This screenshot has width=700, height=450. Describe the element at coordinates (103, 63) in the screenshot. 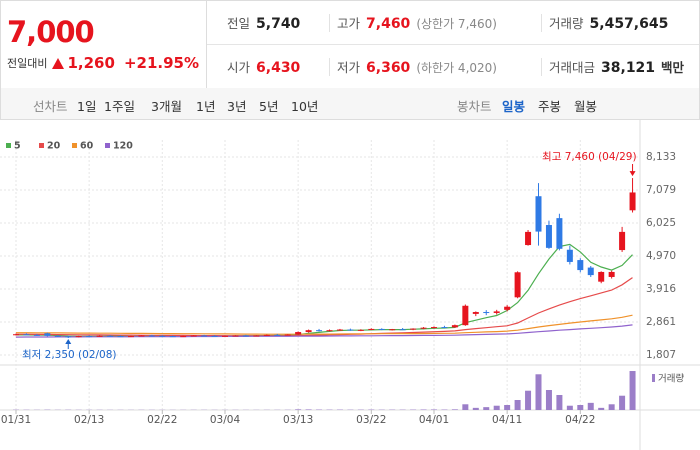

I see `change-line: 전일대비 1,260 +21.95%` at that location.